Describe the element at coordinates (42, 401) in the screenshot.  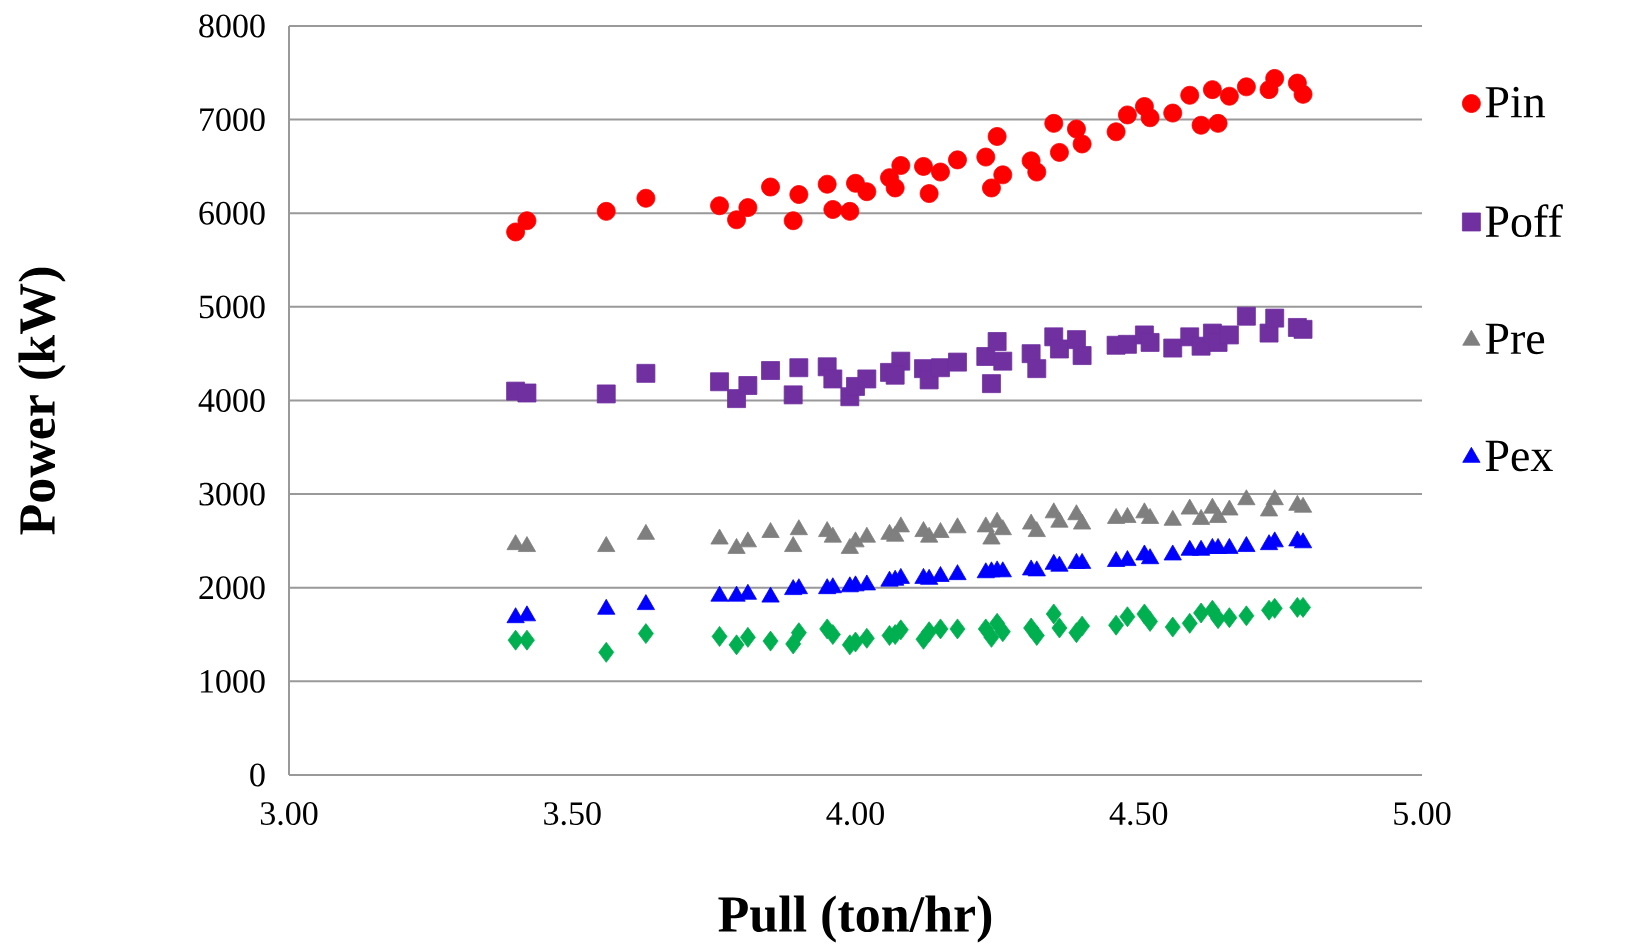
I see `y-axis-title: Power (kW)` at that location.